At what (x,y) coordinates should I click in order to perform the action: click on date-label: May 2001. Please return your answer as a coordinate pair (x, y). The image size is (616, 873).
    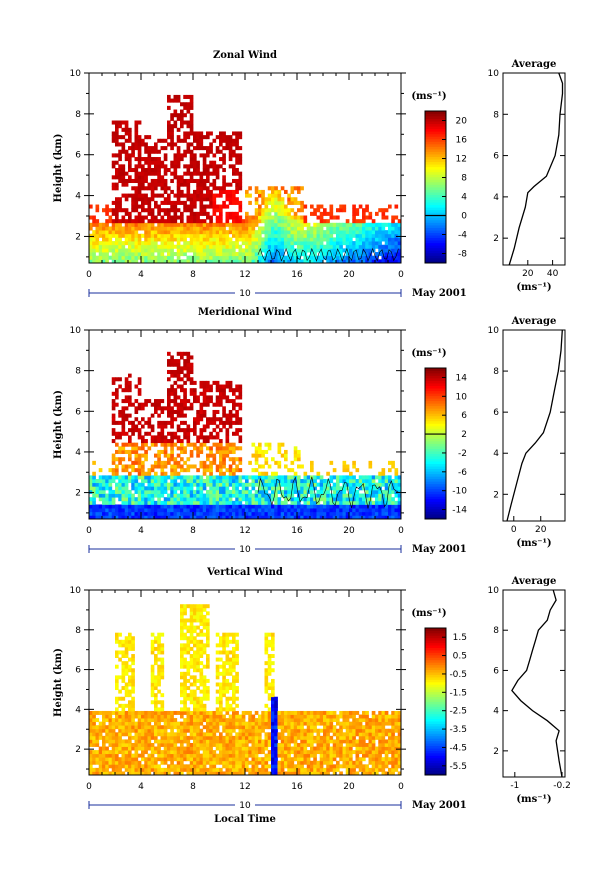
    Looking at the image, I should click on (439, 293).